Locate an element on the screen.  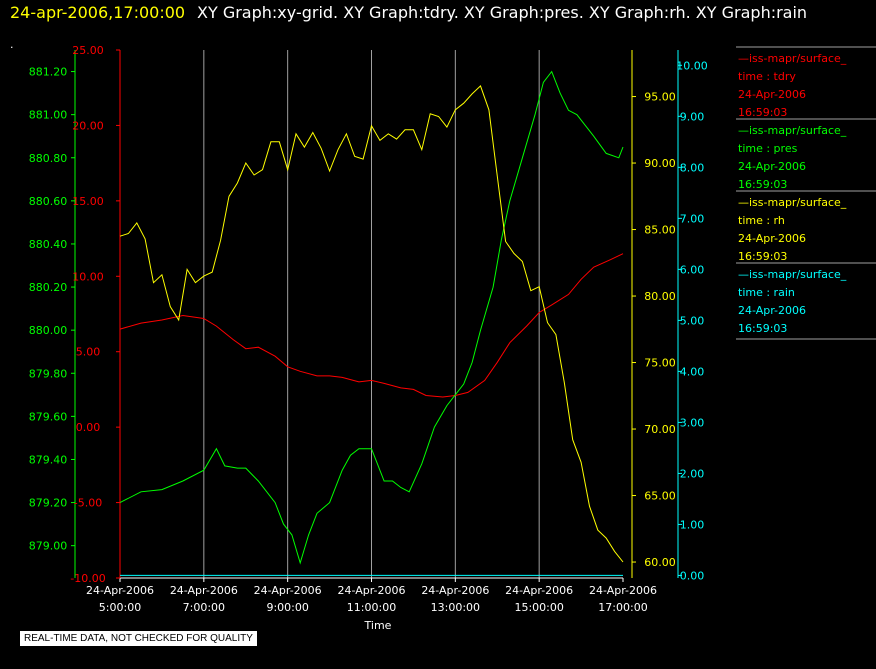
x-axis-label: Time is located at coordinates (378, 625).